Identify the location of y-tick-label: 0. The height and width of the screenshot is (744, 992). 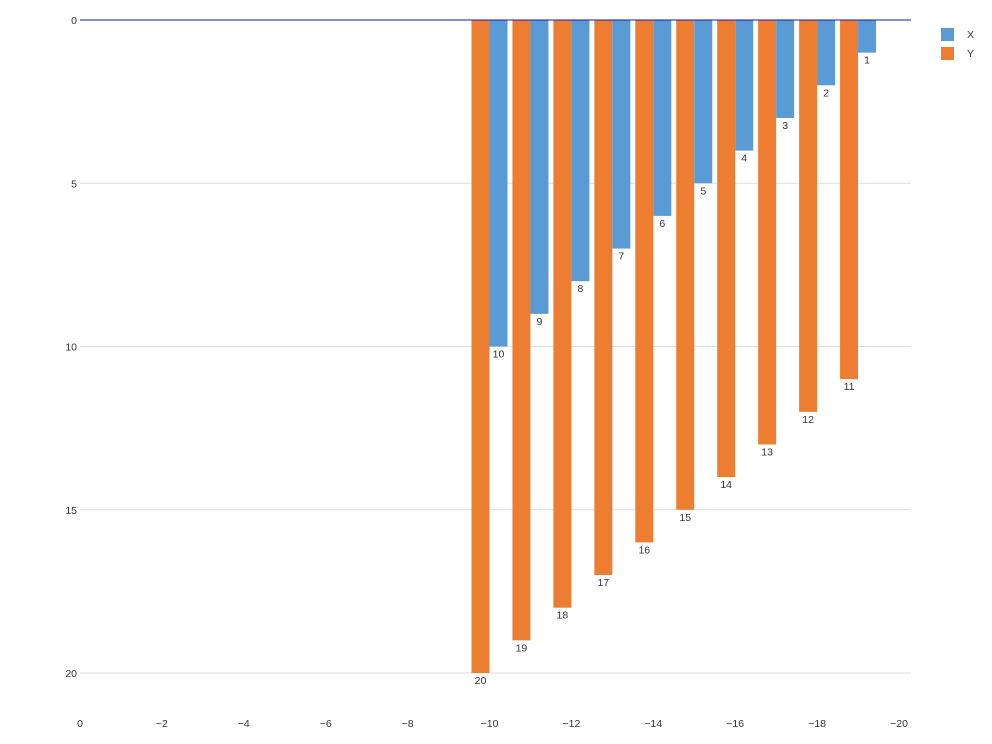
(74, 21).